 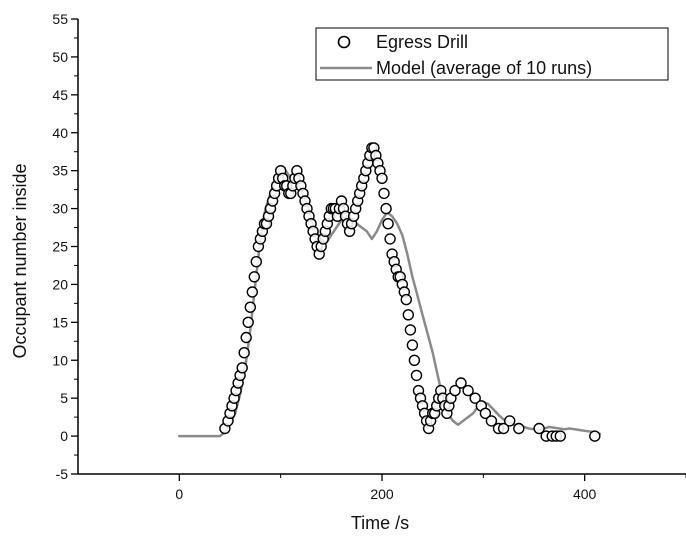 What do you see at coordinates (60, 360) in the screenshot?
I see `y-tick-label: 10` at bounding box center [60, 360].